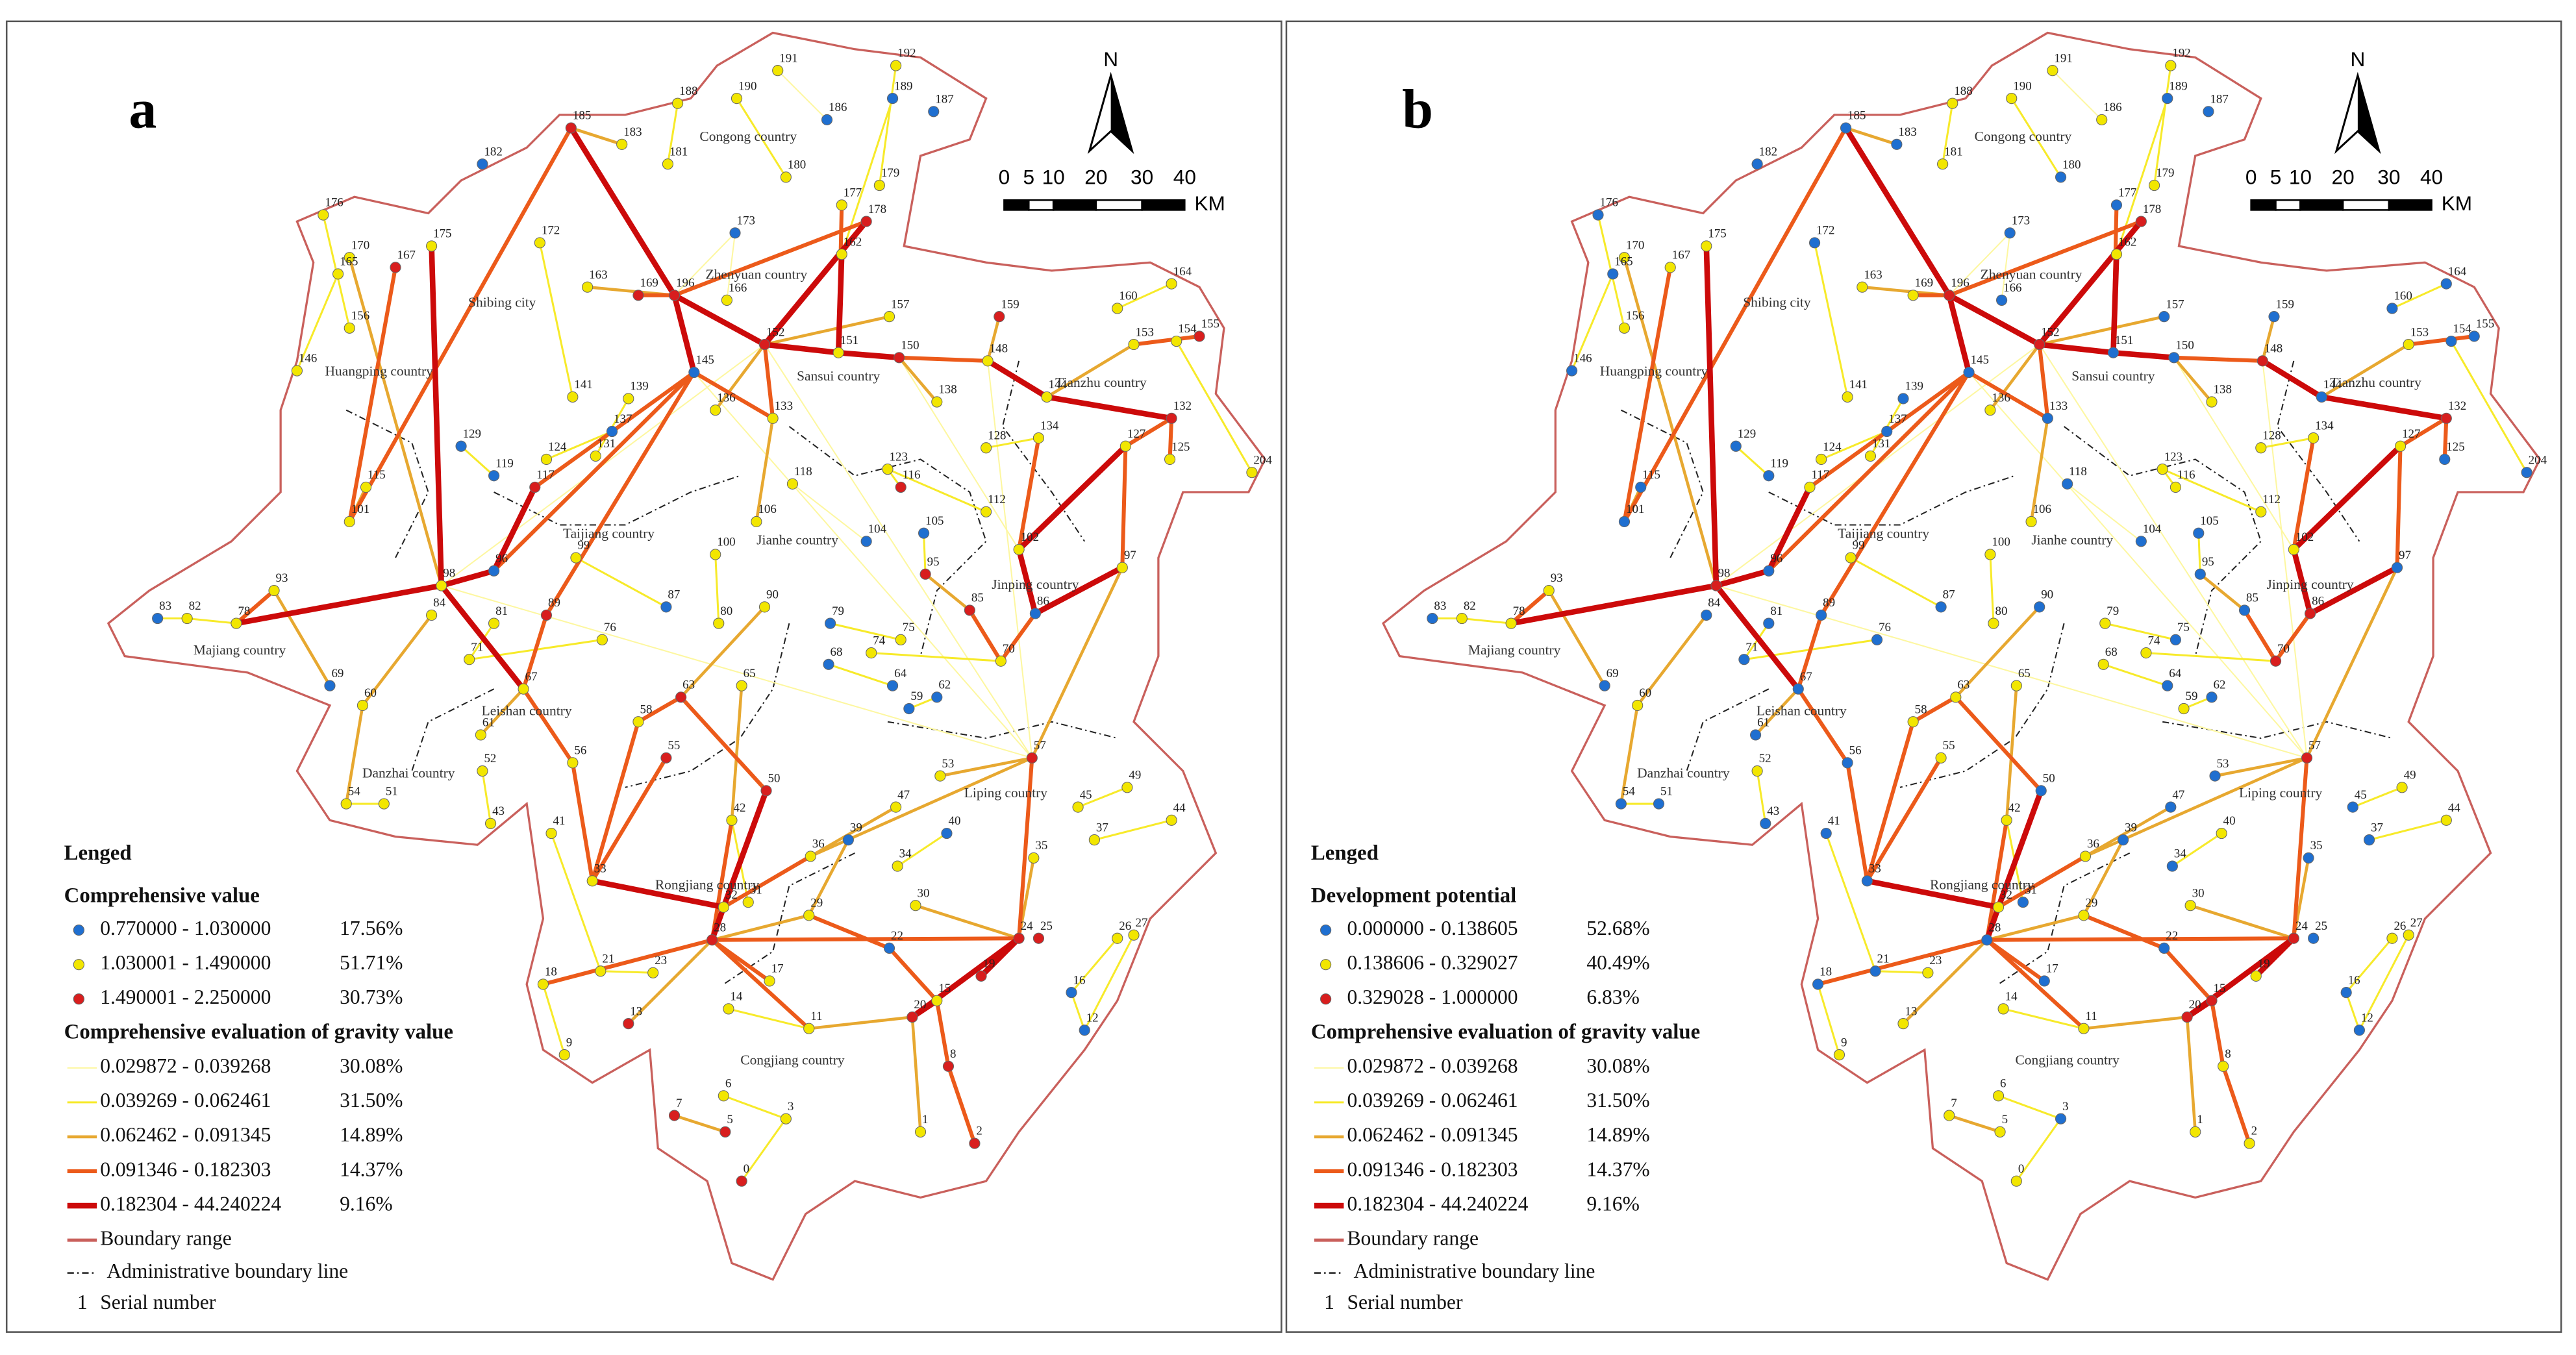  I want to click on node-label: 53, so click(948, 764).